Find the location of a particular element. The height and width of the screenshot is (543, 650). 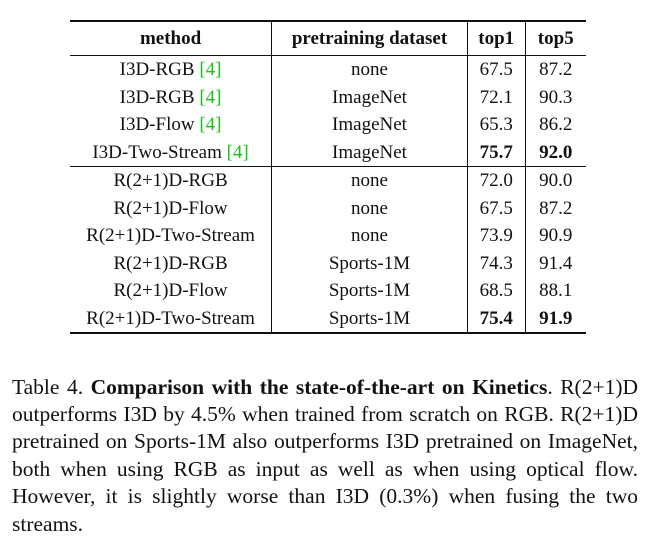

cell-top5: 91.9 is located at coordinates (555, 319).